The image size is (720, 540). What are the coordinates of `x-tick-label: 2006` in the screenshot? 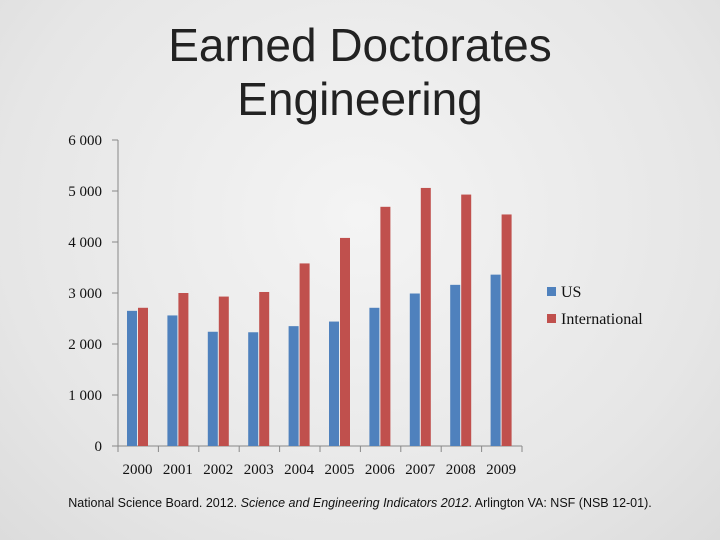 It's located at (380, 470).